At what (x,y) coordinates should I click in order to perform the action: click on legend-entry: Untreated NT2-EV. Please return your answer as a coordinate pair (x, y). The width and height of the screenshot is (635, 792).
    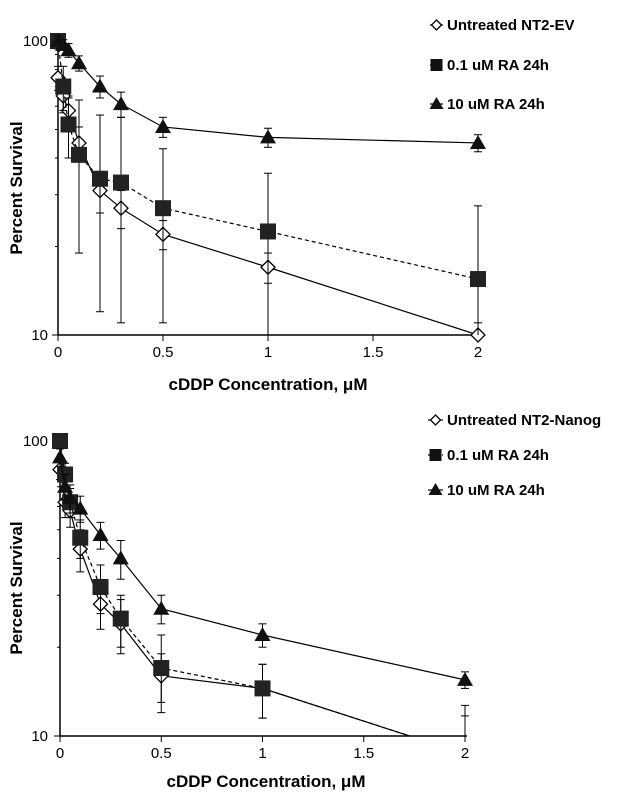
    Looking at the image, I should click on (502, 25).